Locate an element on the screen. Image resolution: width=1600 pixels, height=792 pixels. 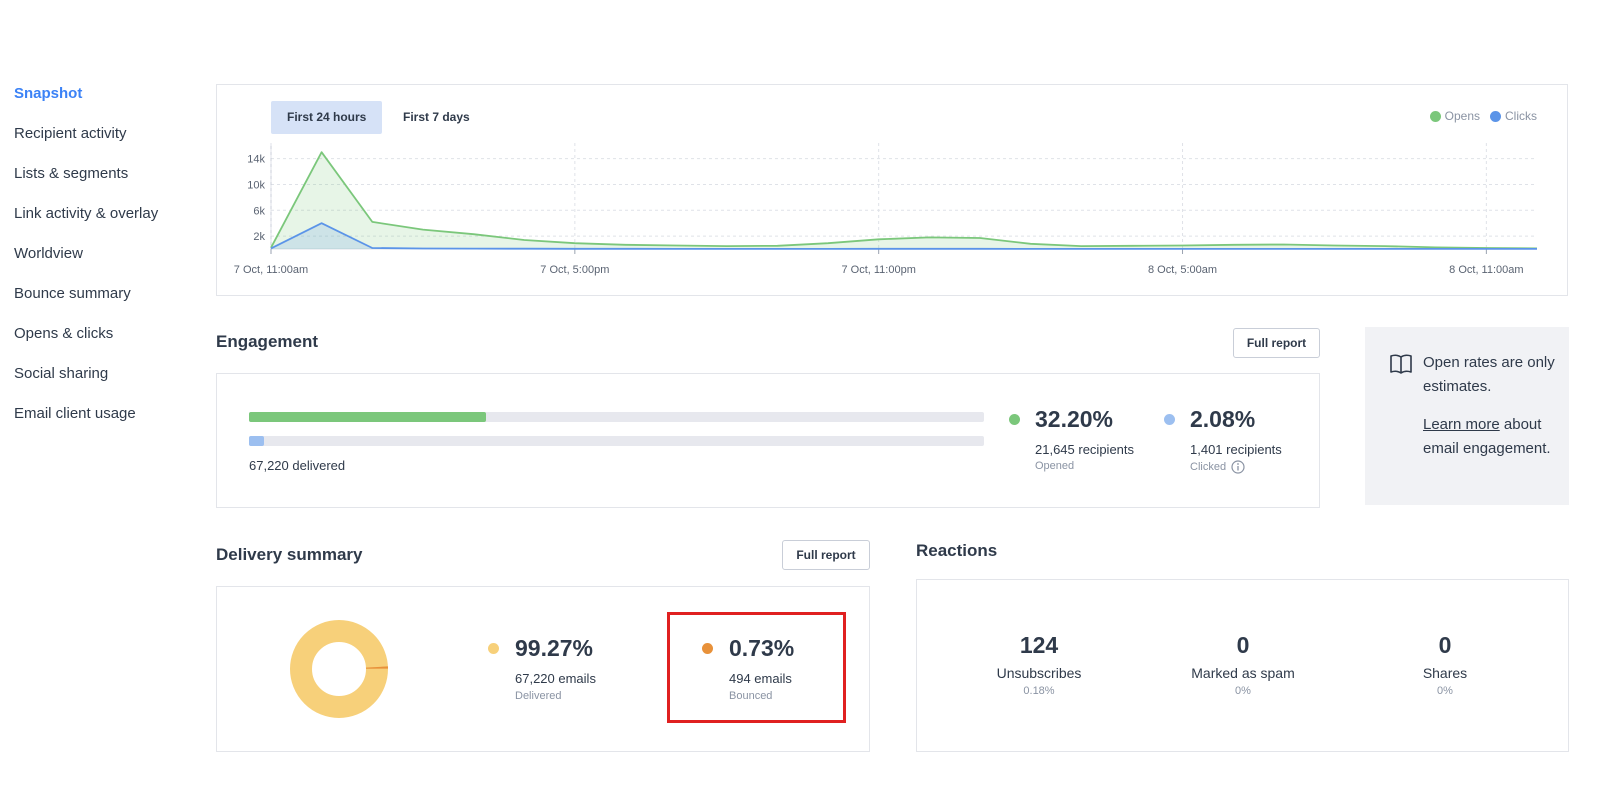
sidebar-item-recipient-activity: Recipient activity is located at coordinates (70, 133).